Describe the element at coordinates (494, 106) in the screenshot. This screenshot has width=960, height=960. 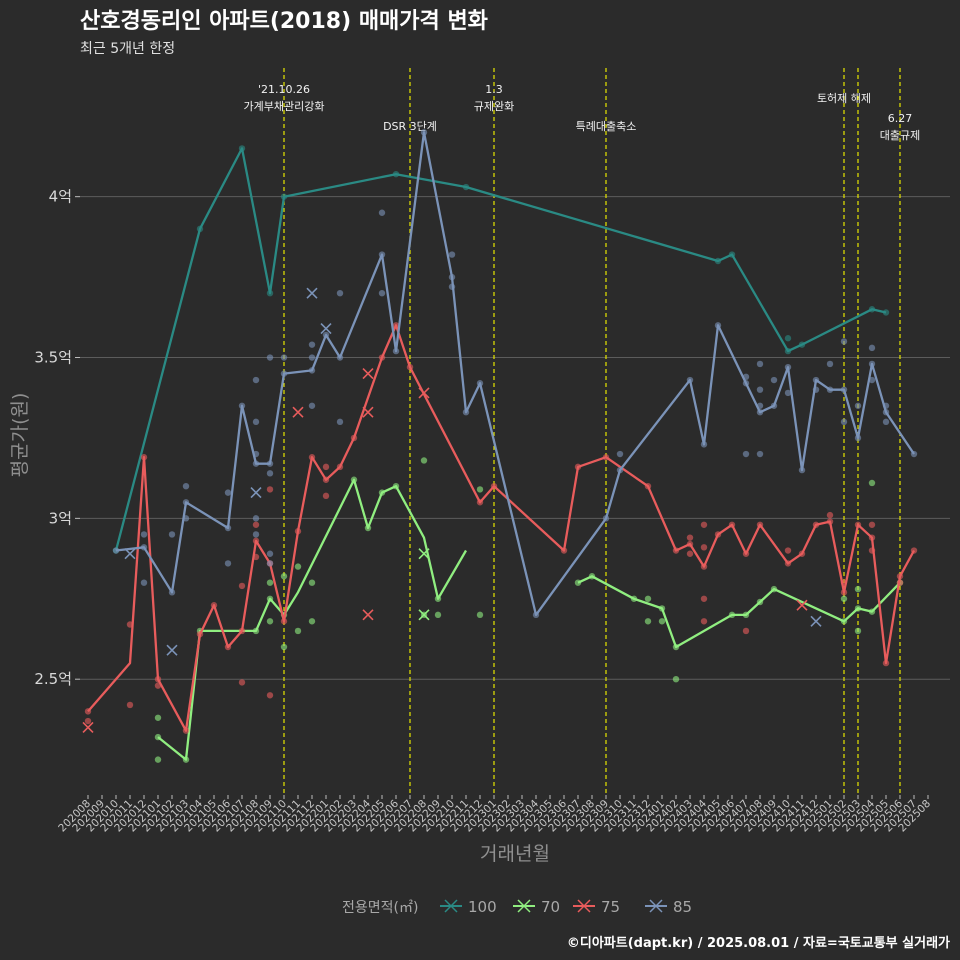
I see `event-label: 규제완화` at that location.